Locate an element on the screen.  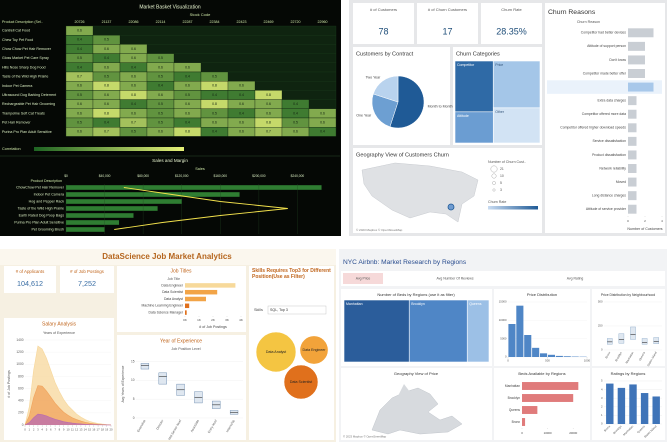
category-label: Product dissatisfaction is located at coordinates (609, 155).